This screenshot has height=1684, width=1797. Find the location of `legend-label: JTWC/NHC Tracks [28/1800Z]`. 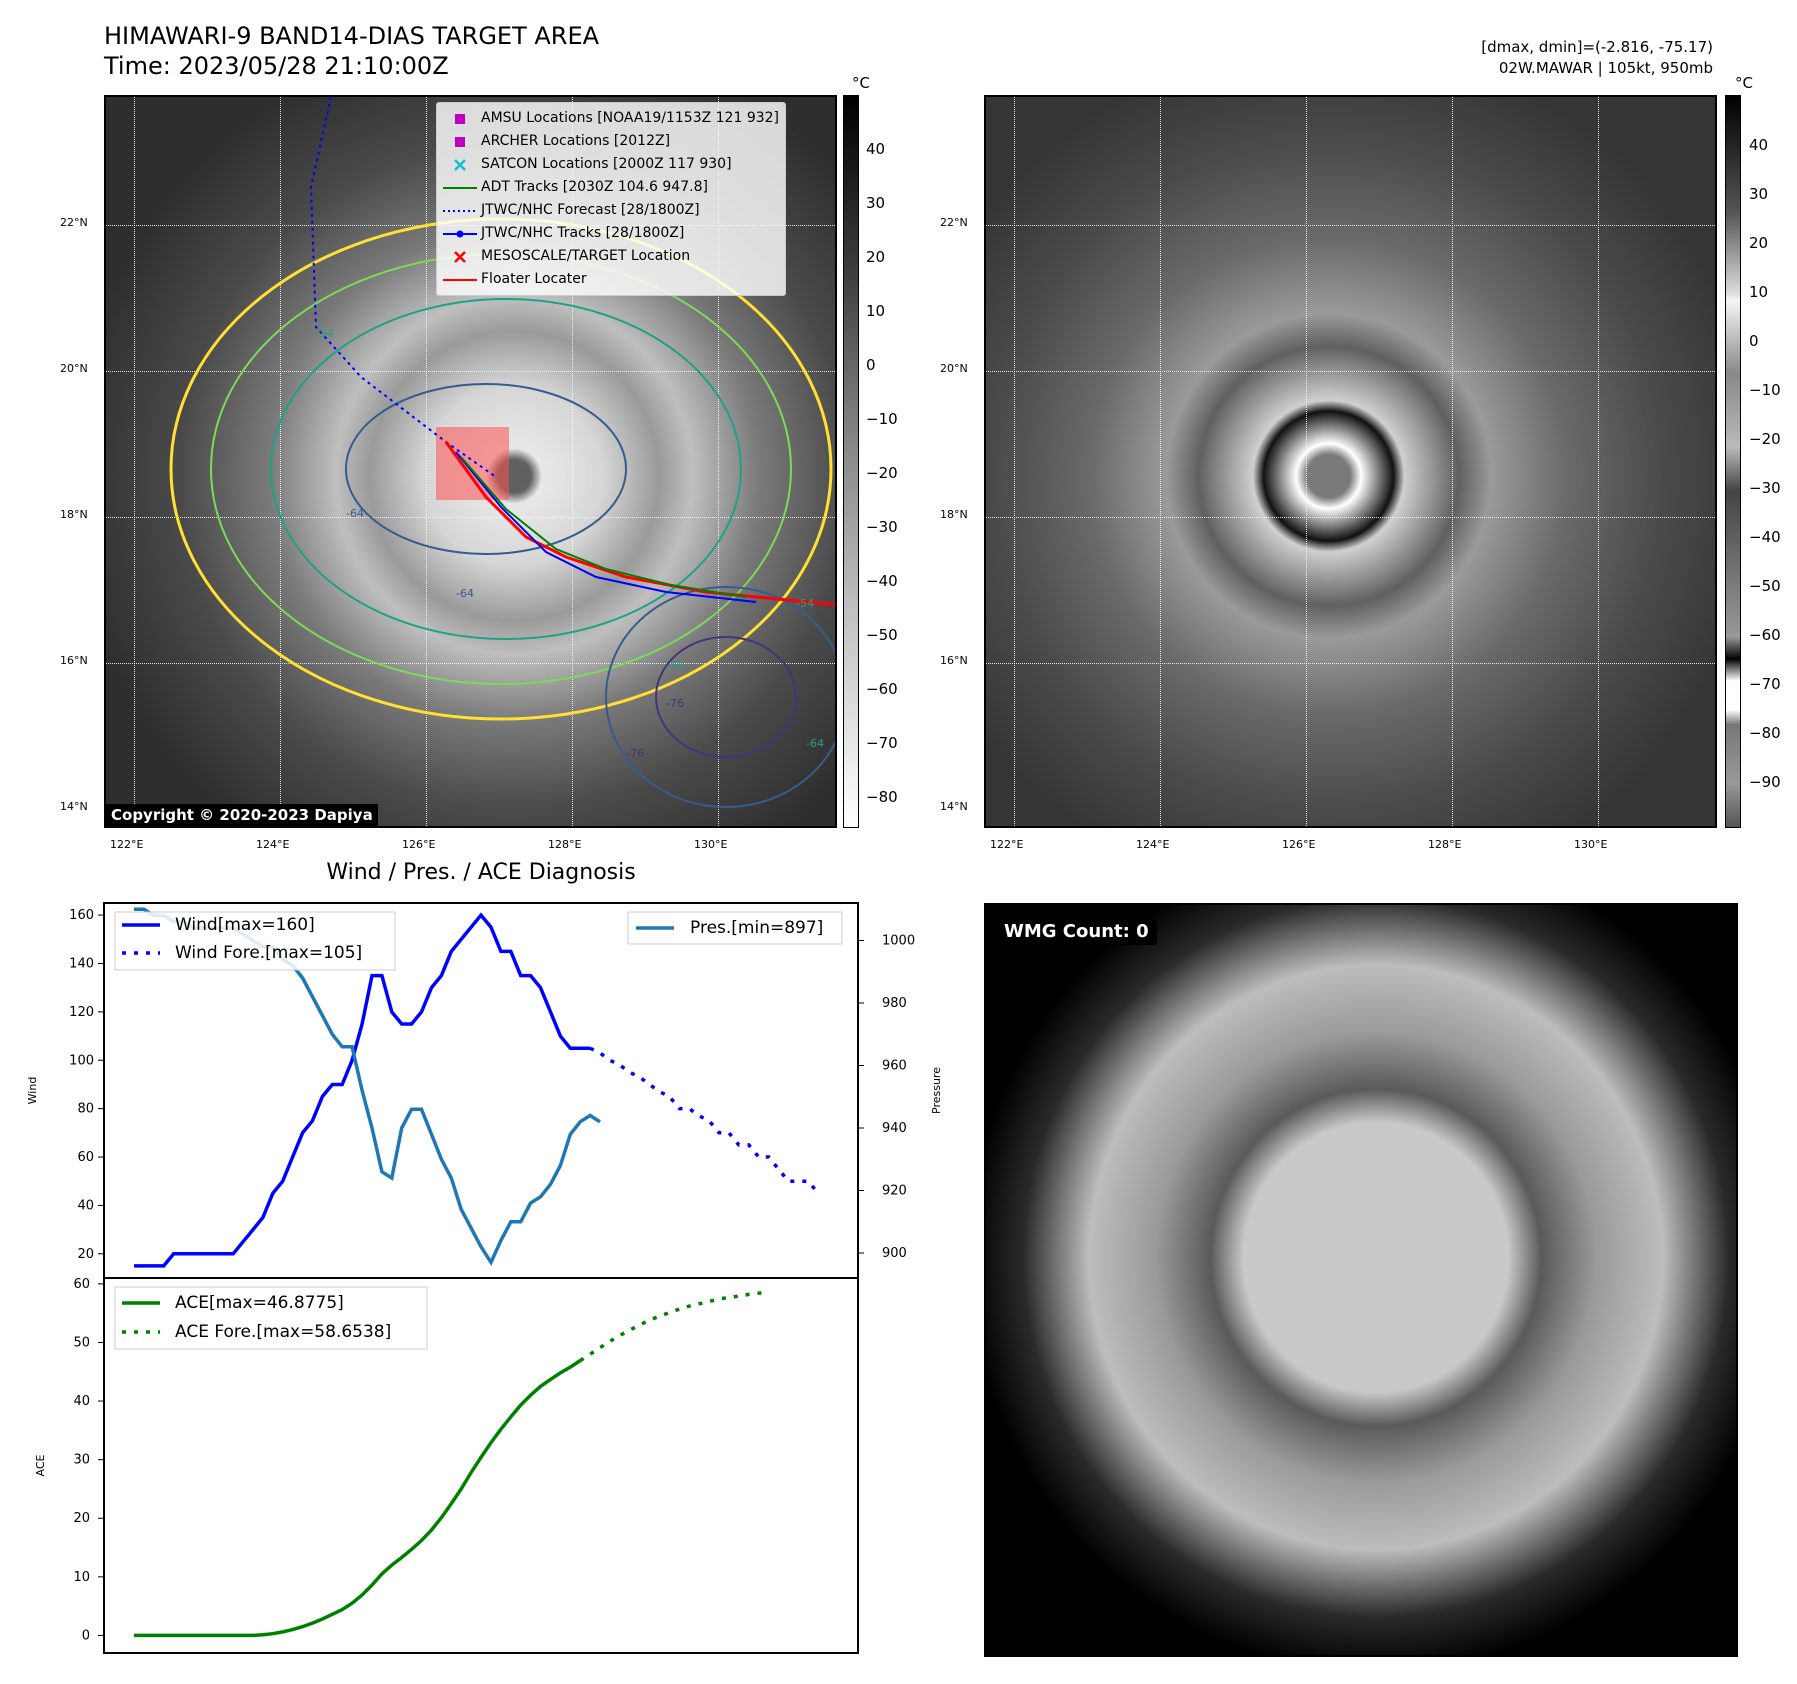

legend-label: JTWC/NHC Tracks [28/1800Z] is located at coordinates (583, 233).